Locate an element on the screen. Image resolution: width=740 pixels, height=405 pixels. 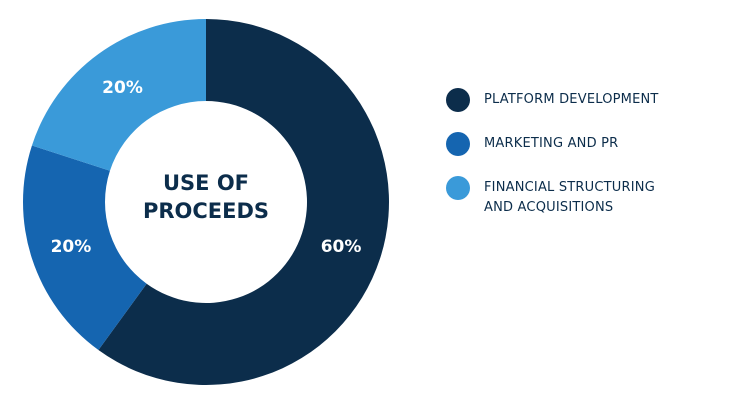
legend-item-marketing-and-pr: MARKETING AND PR is located at coordinates (586, 144).